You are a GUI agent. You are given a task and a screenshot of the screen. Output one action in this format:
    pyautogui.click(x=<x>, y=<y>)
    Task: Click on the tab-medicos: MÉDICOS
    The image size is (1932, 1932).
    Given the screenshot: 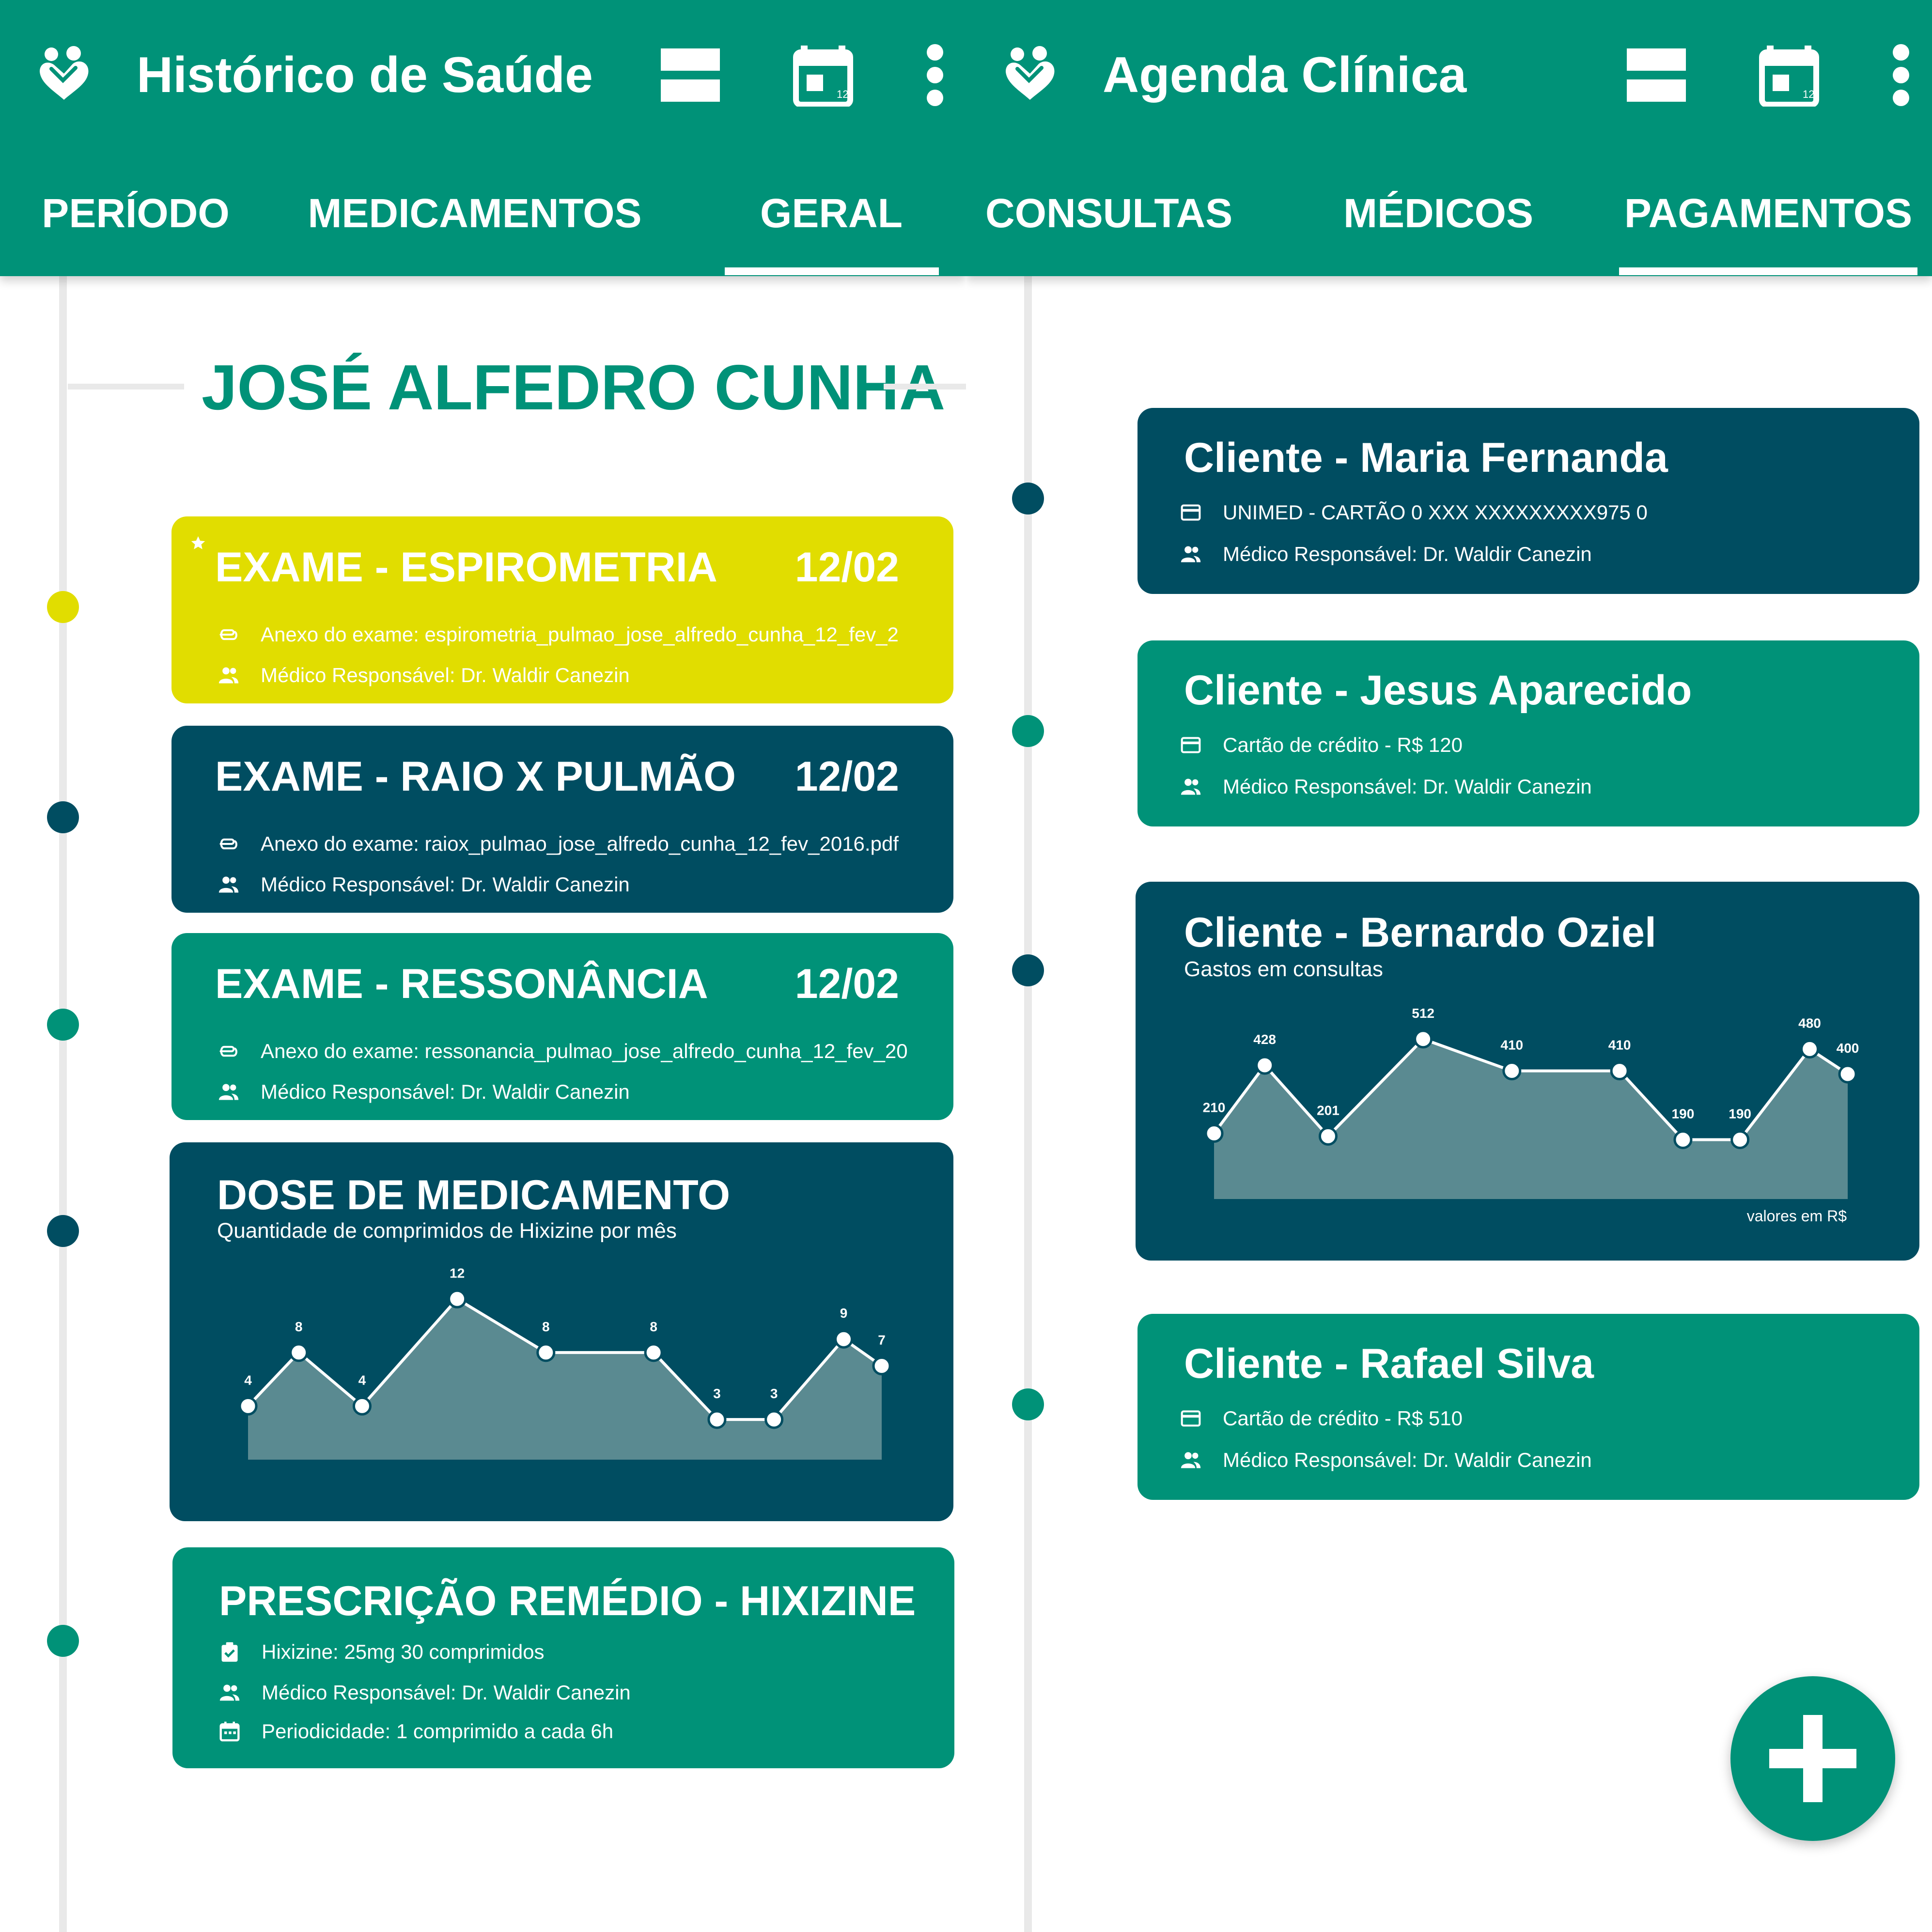 What is the action you would take?
    pyautogui.click(x=1438, y=213)
    